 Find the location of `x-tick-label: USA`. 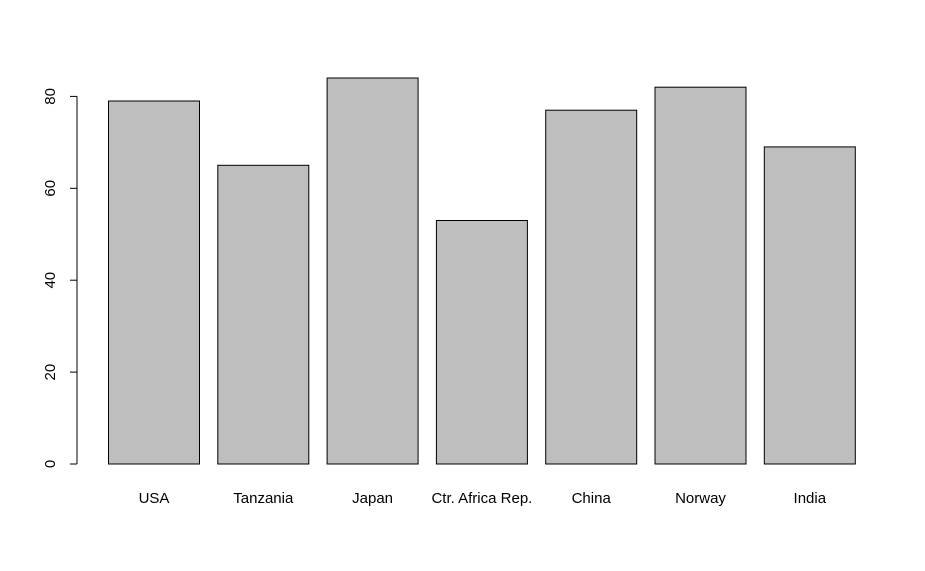

x-tick-label: USA is located at coordinates (154, 498).